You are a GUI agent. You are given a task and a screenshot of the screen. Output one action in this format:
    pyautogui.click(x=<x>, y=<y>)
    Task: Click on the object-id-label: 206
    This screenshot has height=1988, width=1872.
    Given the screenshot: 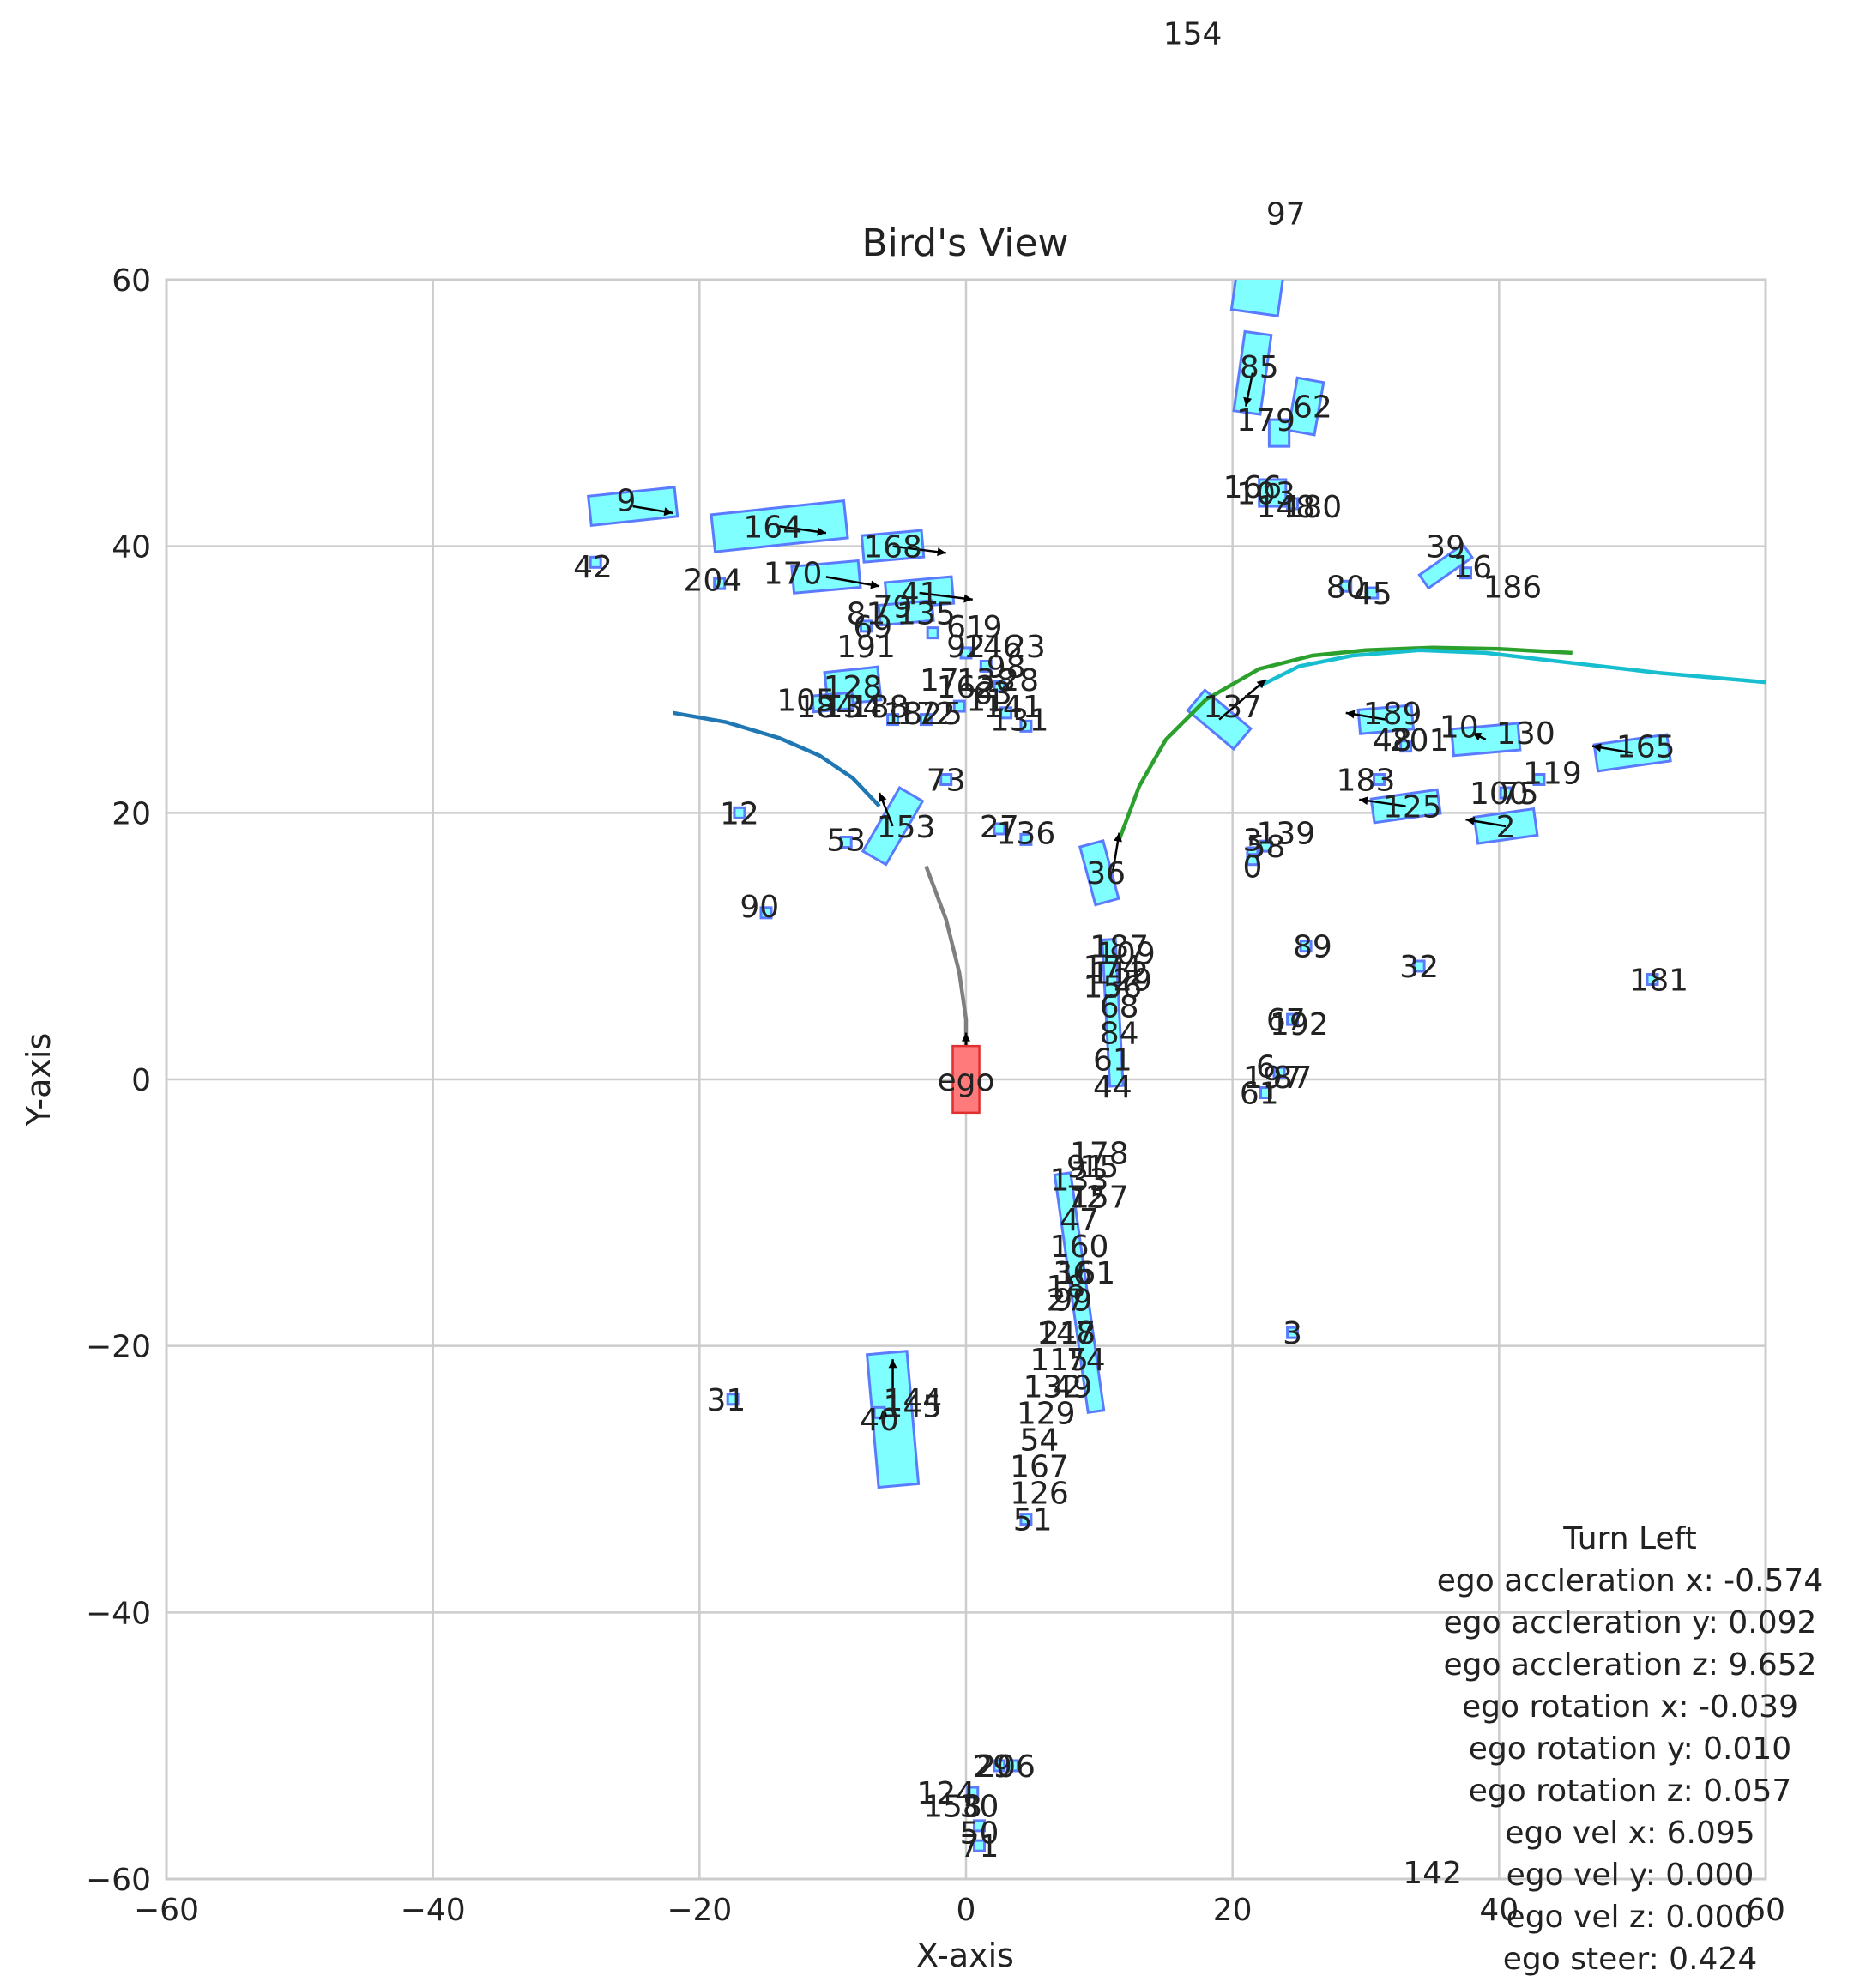 What is the action you would take?
    pyautogui.click(x=1006, y=1767)
    